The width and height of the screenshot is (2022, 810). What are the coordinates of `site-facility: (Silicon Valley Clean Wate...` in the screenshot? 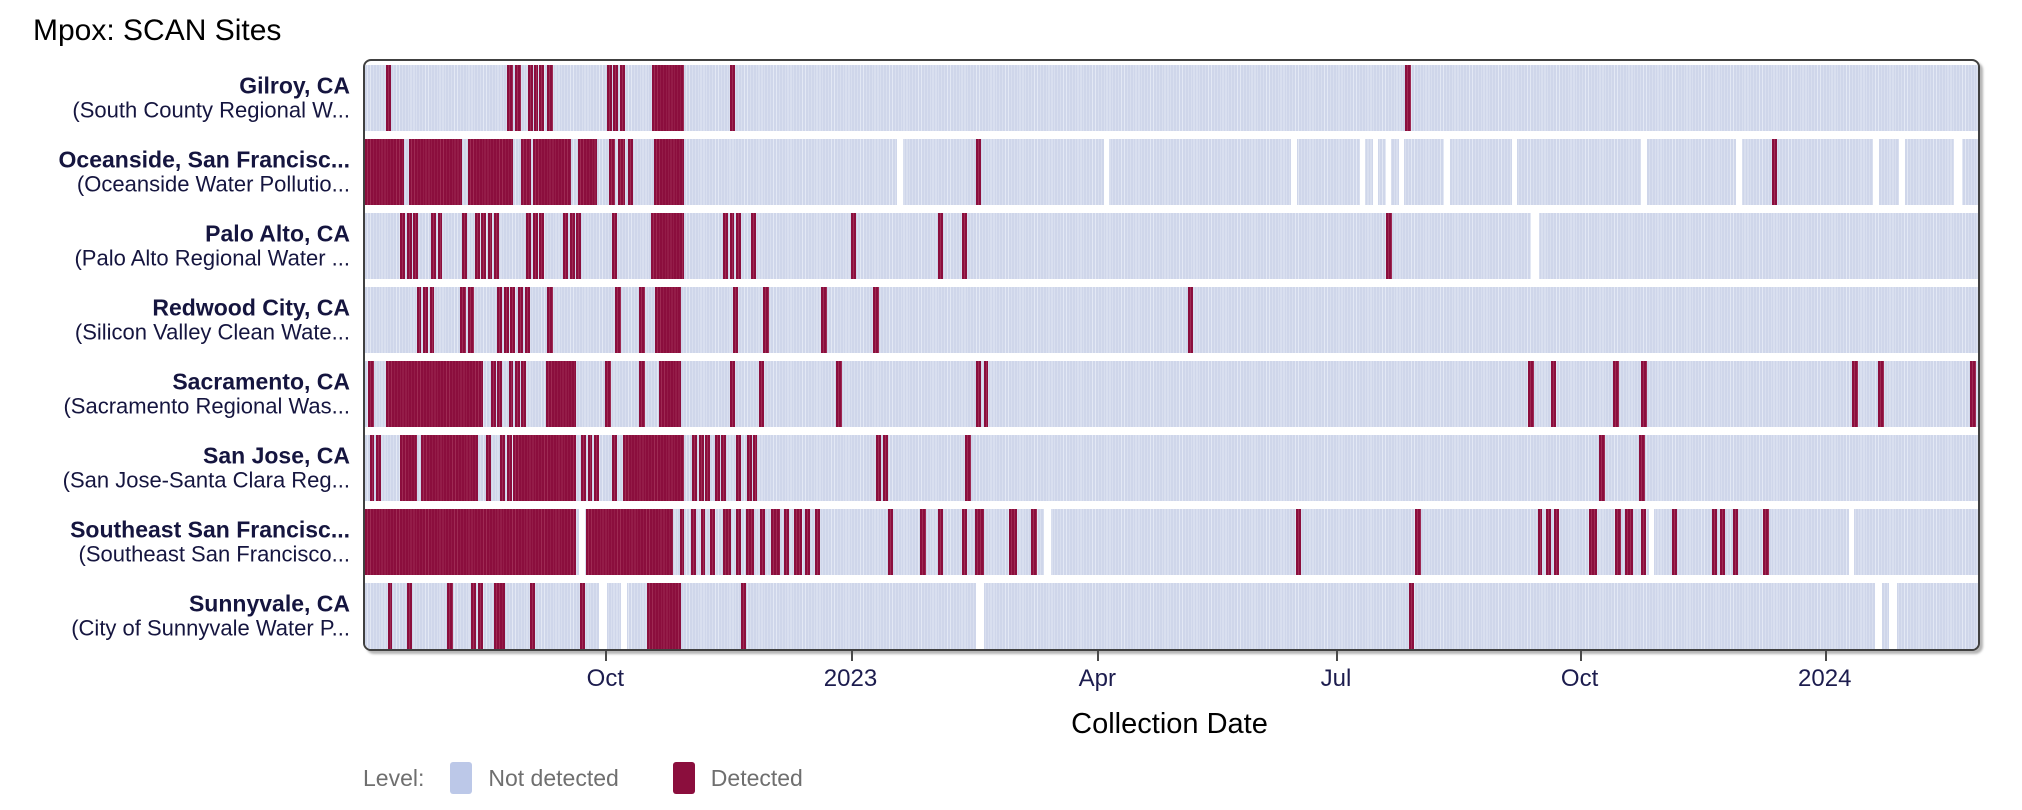 It's located at (212, 332).